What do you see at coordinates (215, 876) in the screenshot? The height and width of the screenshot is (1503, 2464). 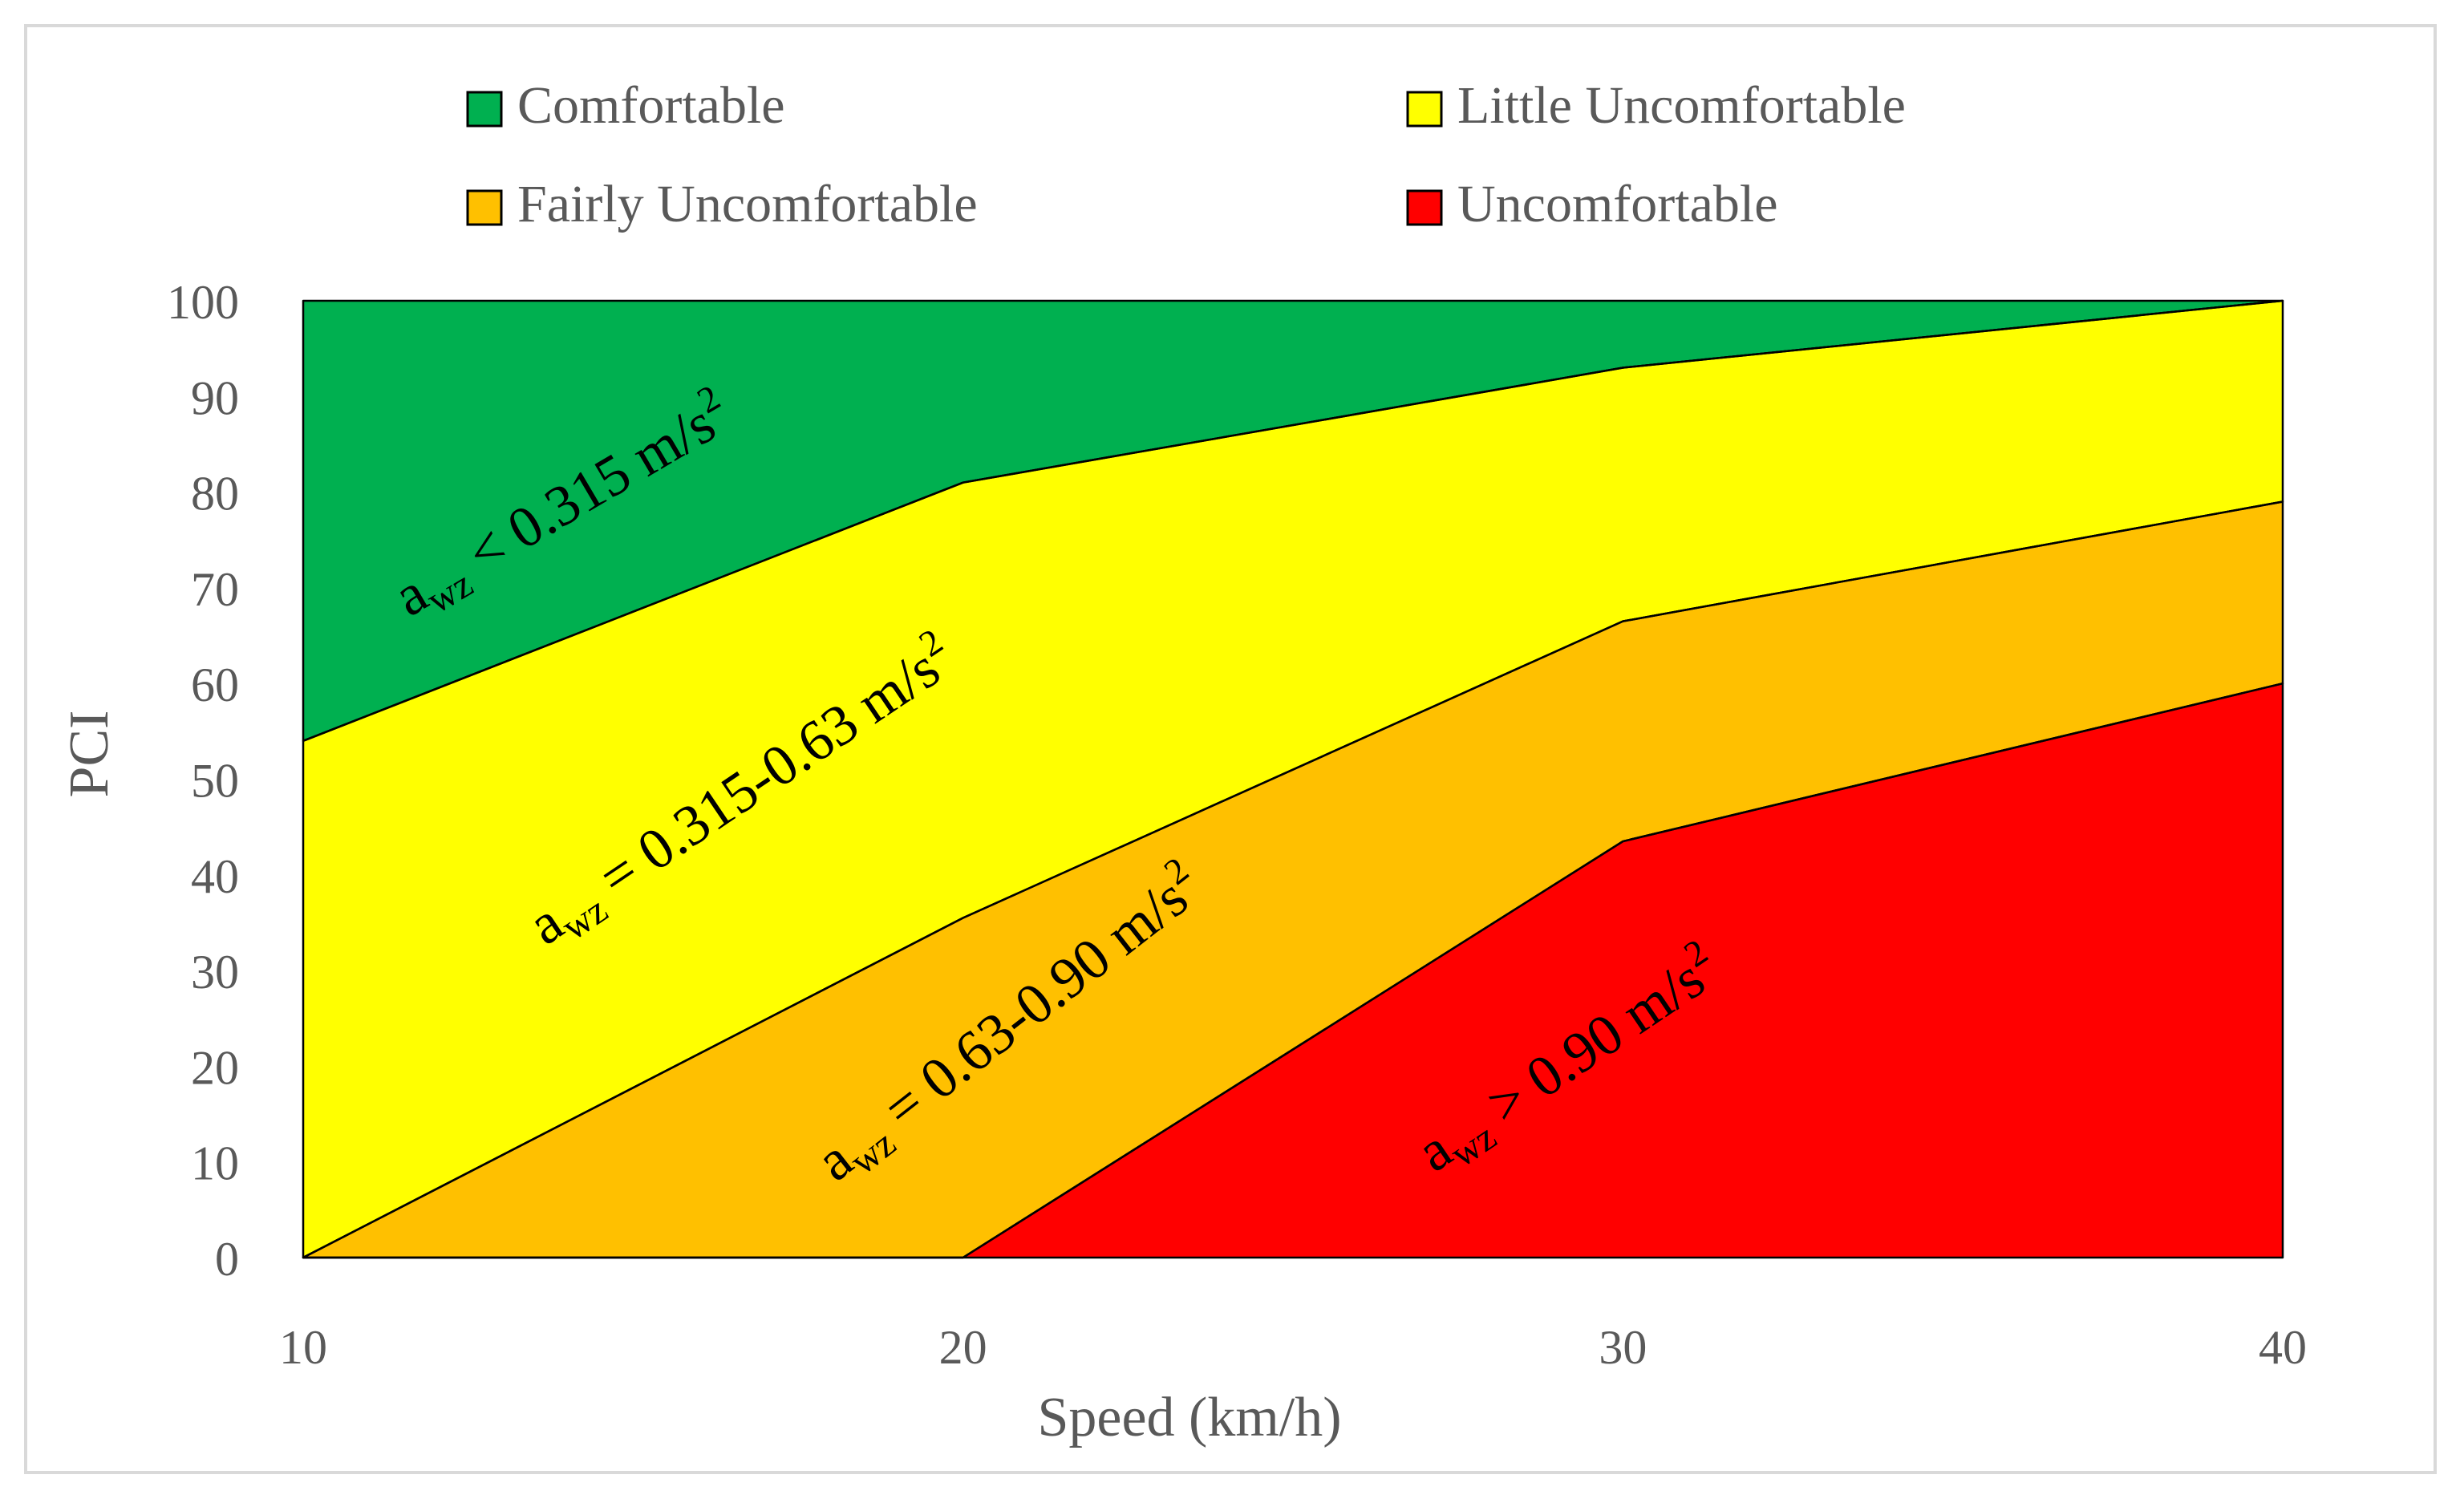 I see `y-tick-label: 40` at bounding box center [215, 876].